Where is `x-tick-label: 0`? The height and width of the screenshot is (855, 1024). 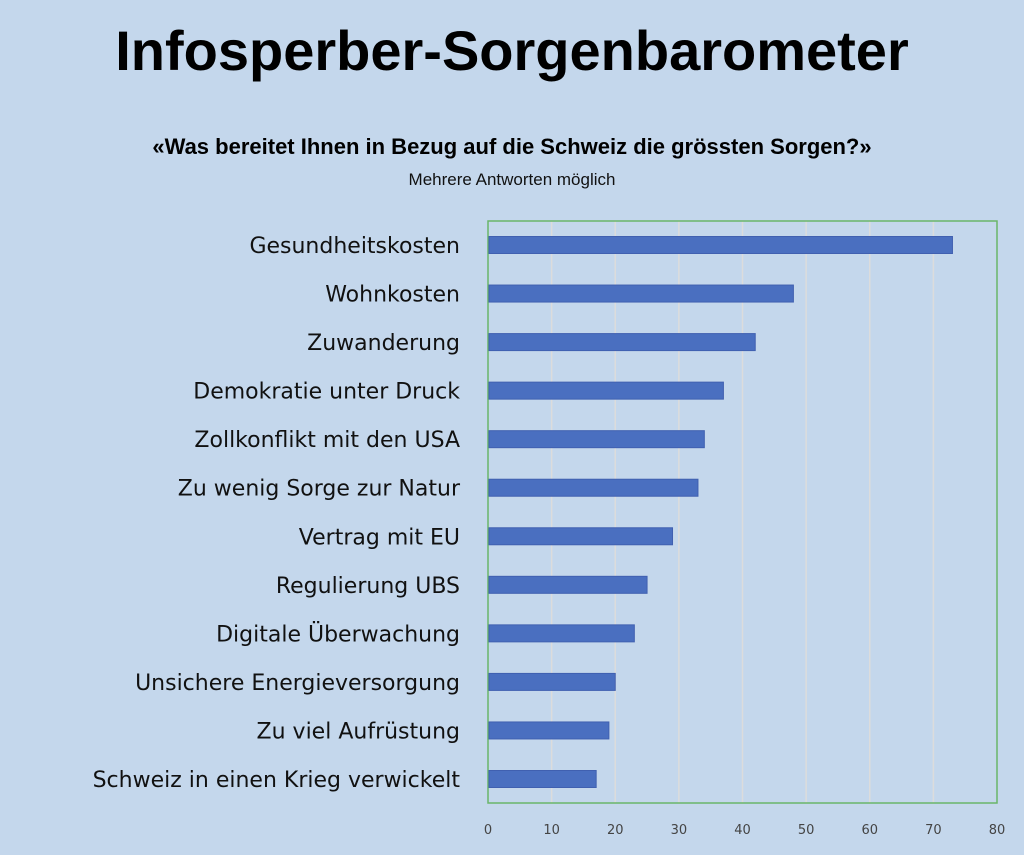 x-tick-label: 0 is located at coordinates (488, 830).